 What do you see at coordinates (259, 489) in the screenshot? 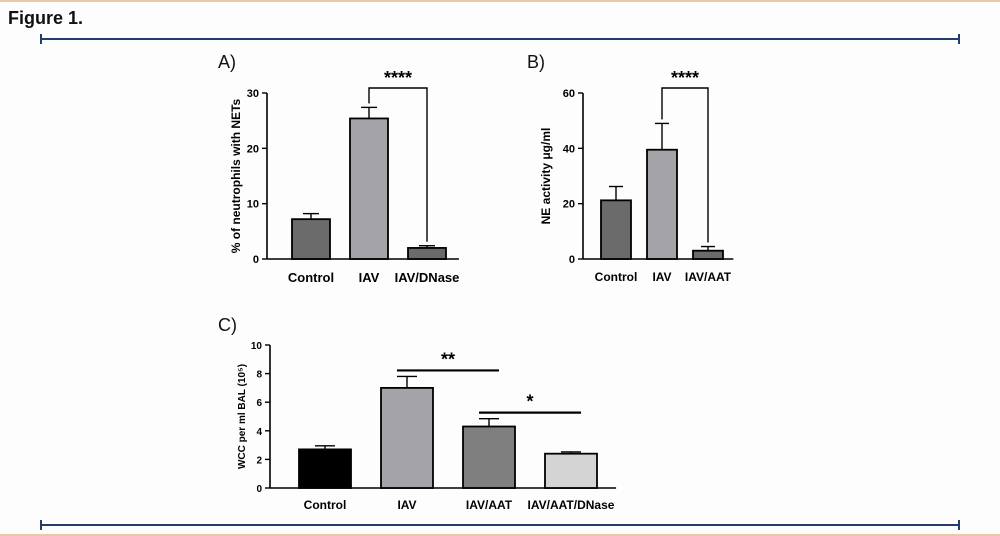
I see `panel-c-y-tick-label: 0` at bounding box center [259, 489].